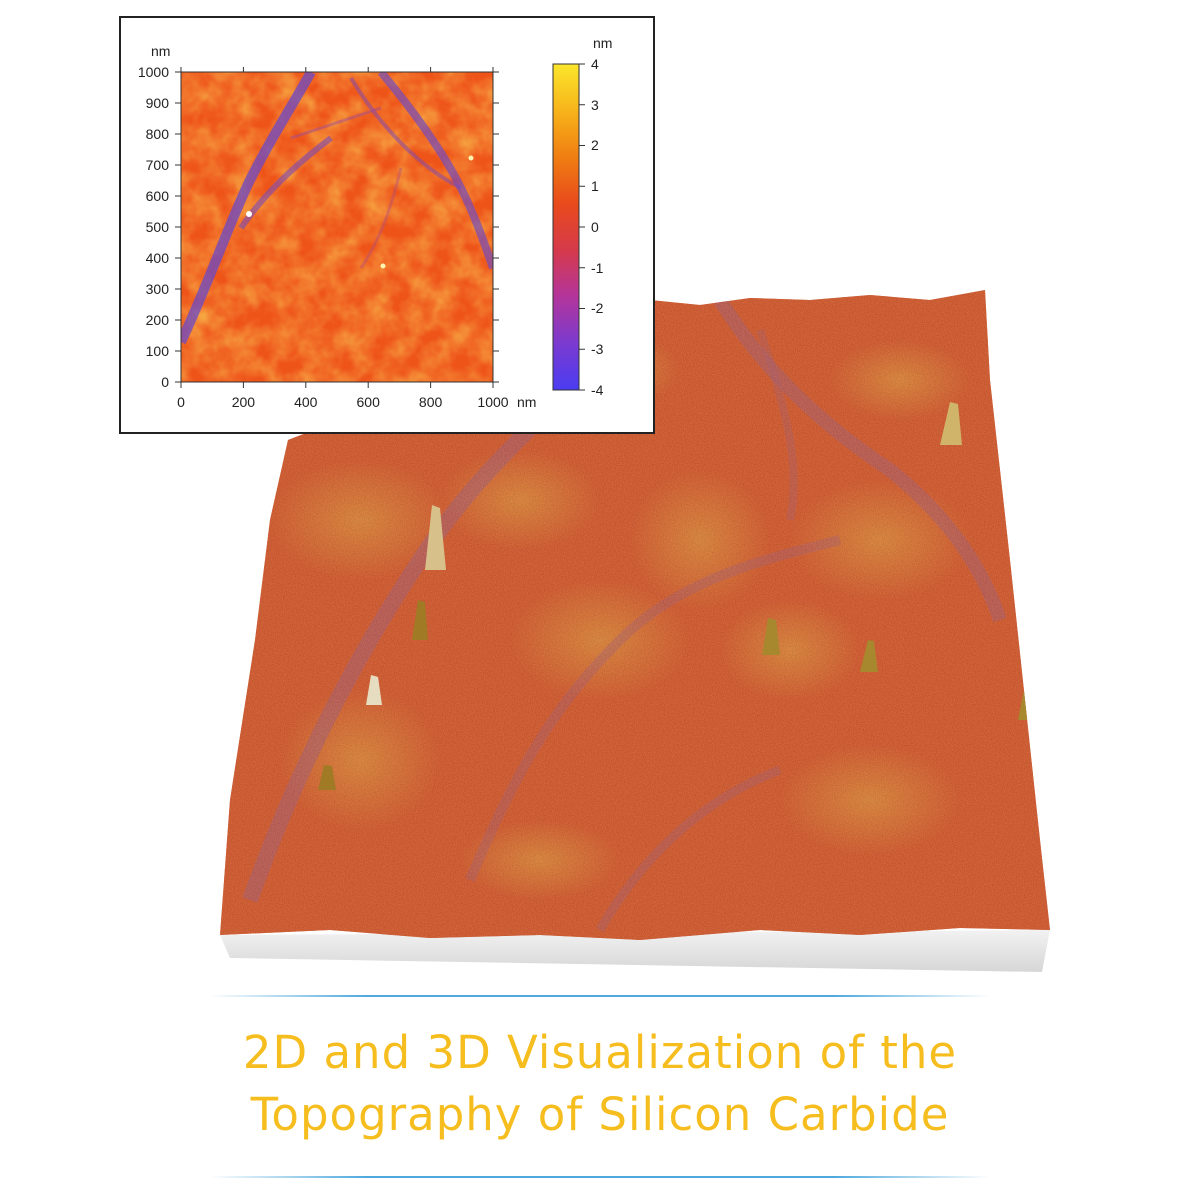 The width and height of the screenshot is (1200, 1200). I want to click on x-tick-label: 800, so click(431, 402).